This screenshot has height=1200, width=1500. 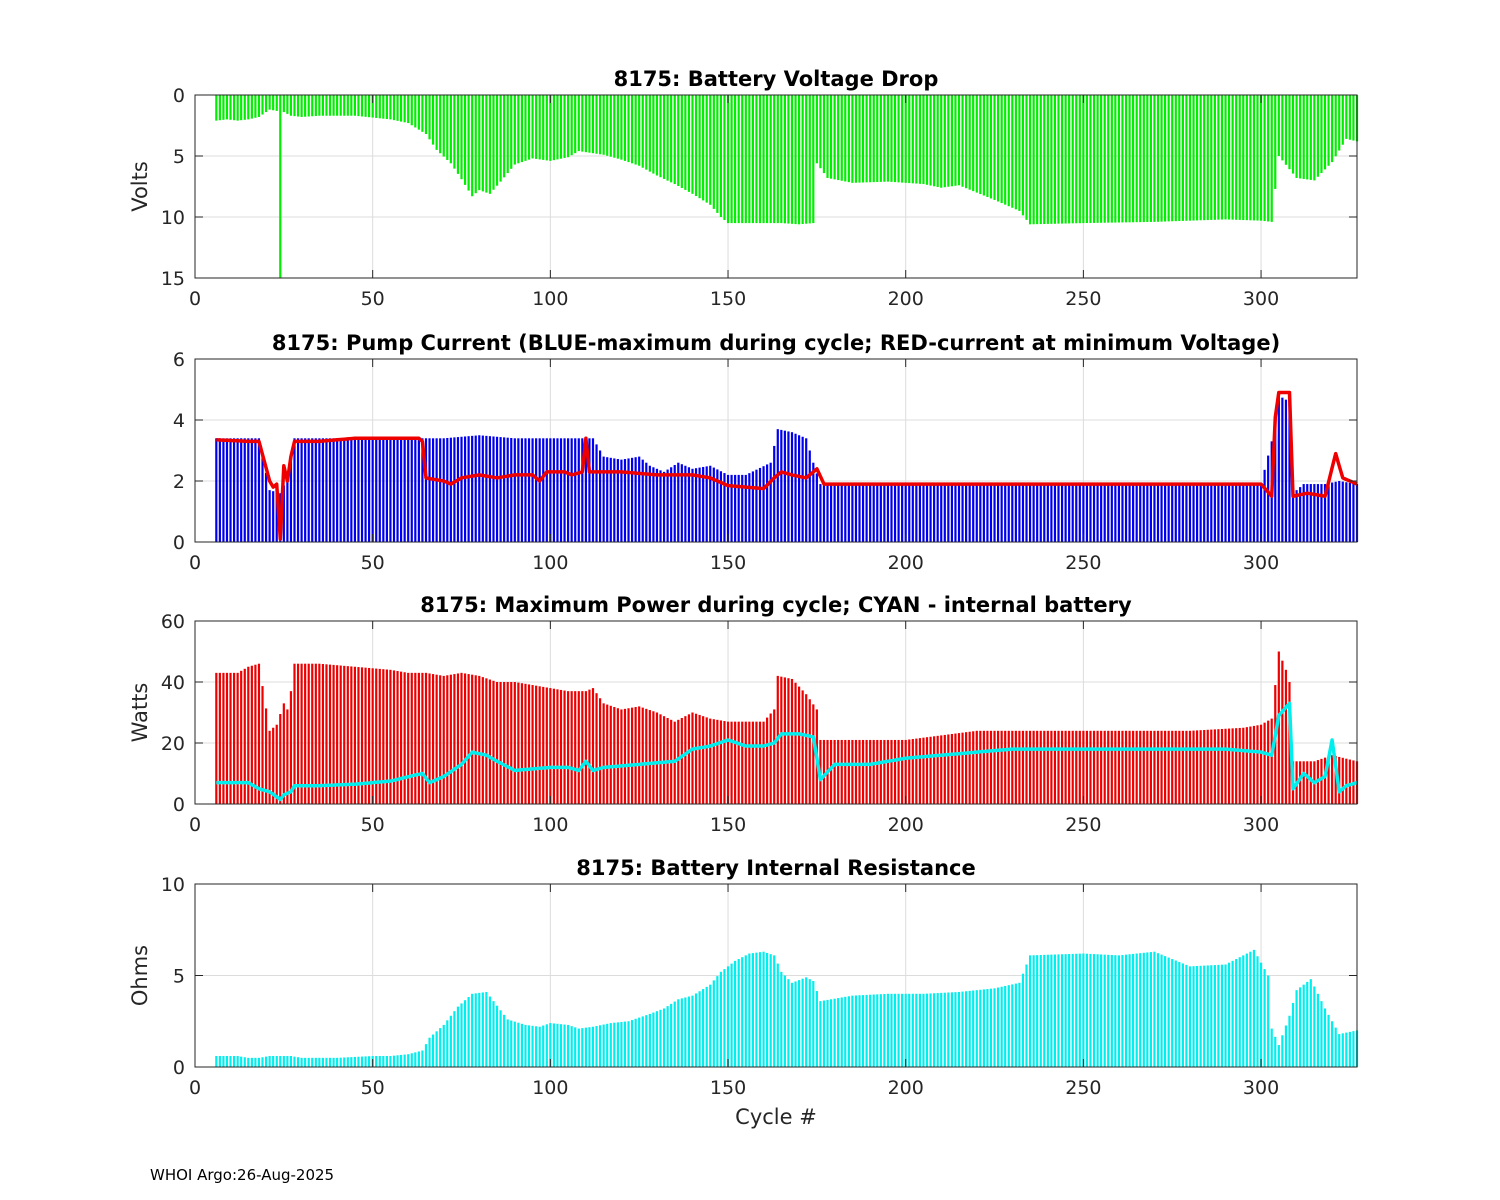 What do you see at coordinates (776, 1117) in the screenshot?
I see `x-axis-label: Cycle #` at bounding box center [776, 1117].